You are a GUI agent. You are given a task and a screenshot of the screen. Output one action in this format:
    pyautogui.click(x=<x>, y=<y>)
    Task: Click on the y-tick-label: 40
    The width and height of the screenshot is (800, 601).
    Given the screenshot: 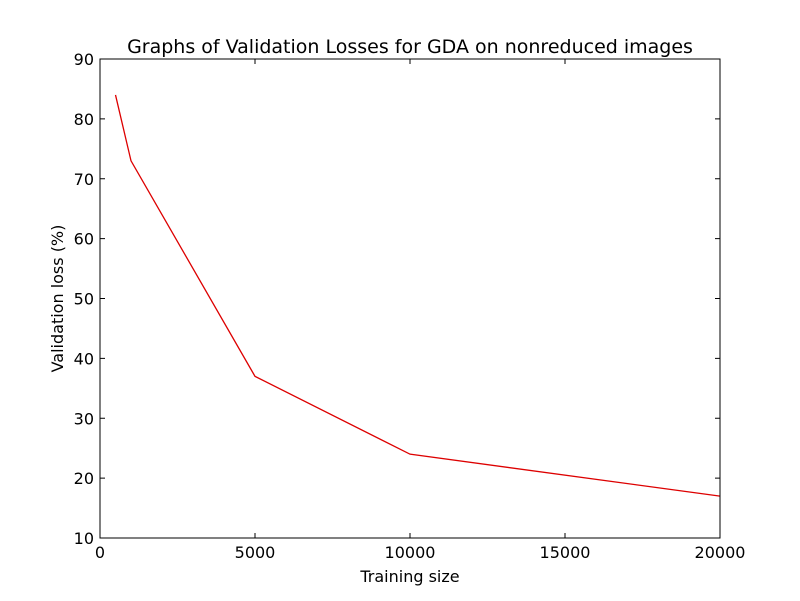 What is the action you would take?
    pyautogui.click(x=84, y=358)
    